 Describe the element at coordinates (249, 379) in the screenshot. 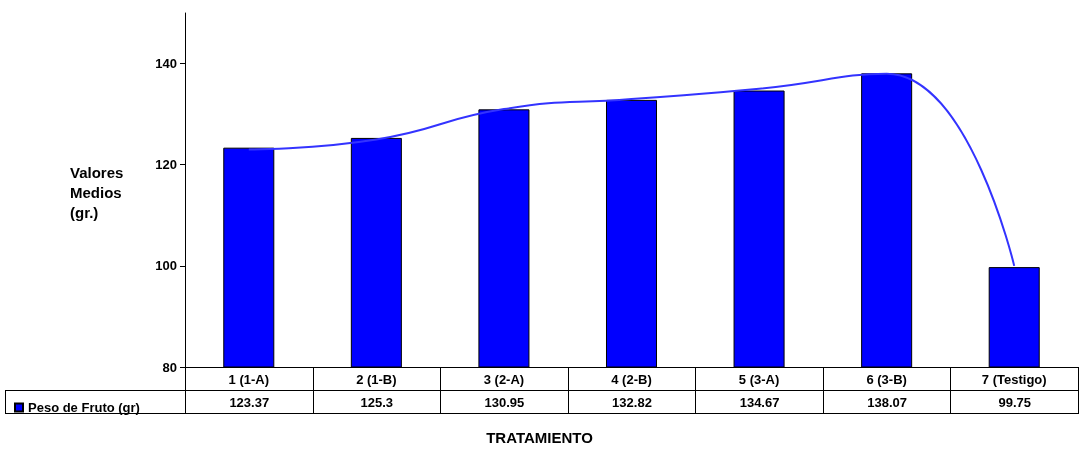

I see `x-tick-label: 1 (1-A)` at that location.